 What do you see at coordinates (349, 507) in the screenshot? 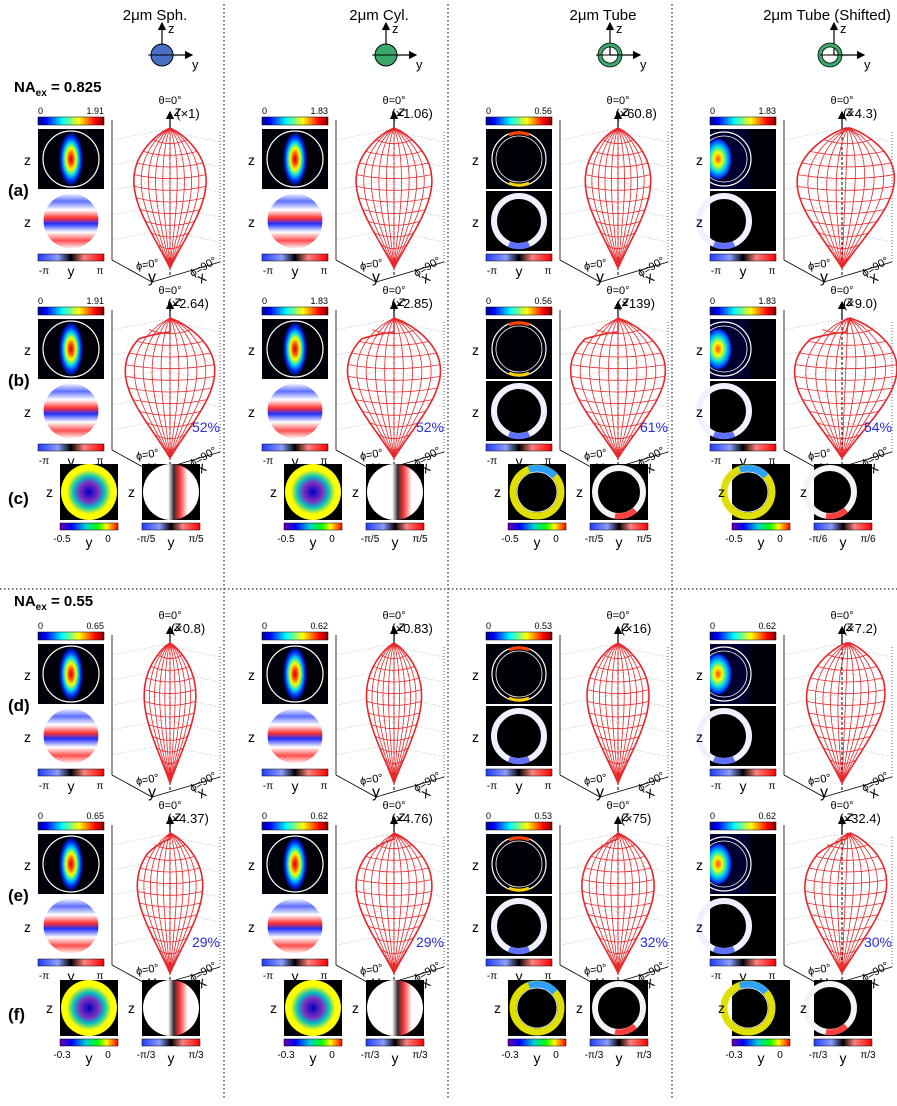
I see `difference-panel: z -0.5 y 0 z -π/5 y π/5` at bounding box center [349, 507].